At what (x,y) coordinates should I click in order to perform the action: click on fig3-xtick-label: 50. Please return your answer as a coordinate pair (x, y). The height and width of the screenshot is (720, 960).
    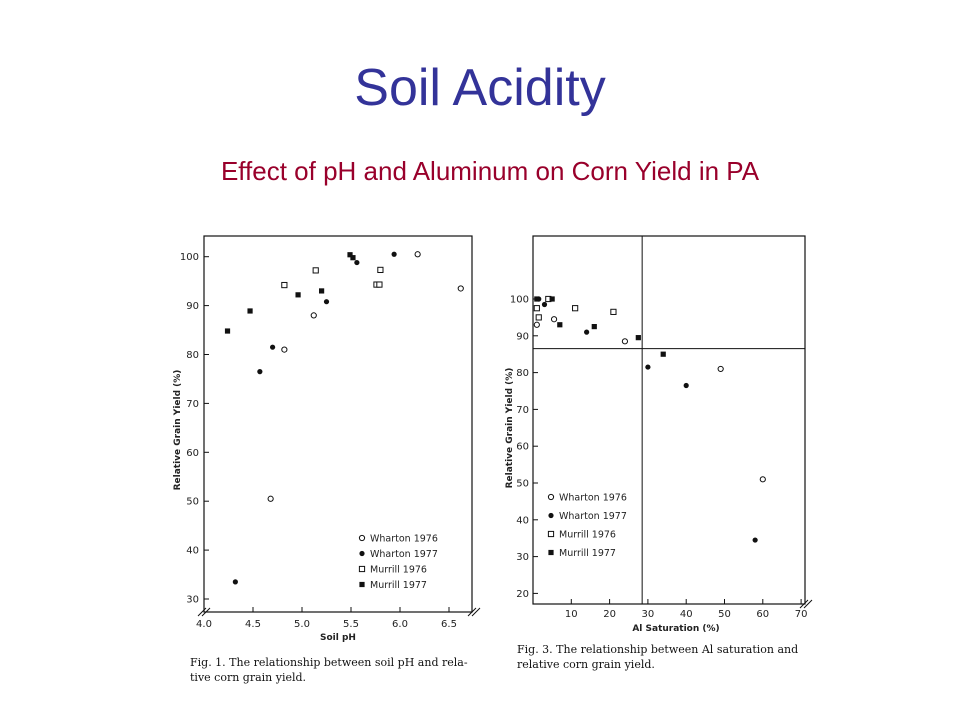
    Looking at the image, I should click on (724, 614).